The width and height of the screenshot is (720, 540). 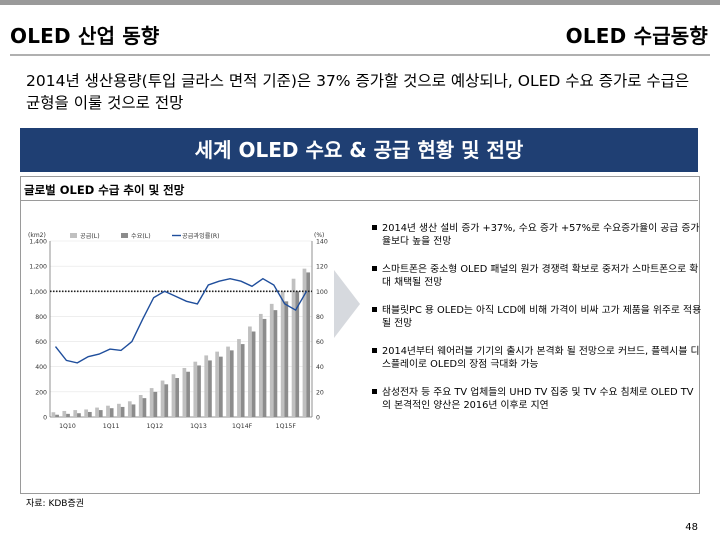 What do you see at coordinates (322, 242) in the screenshot?
I see `y-tick-label-right: 140` at bounding box center [322, 242].